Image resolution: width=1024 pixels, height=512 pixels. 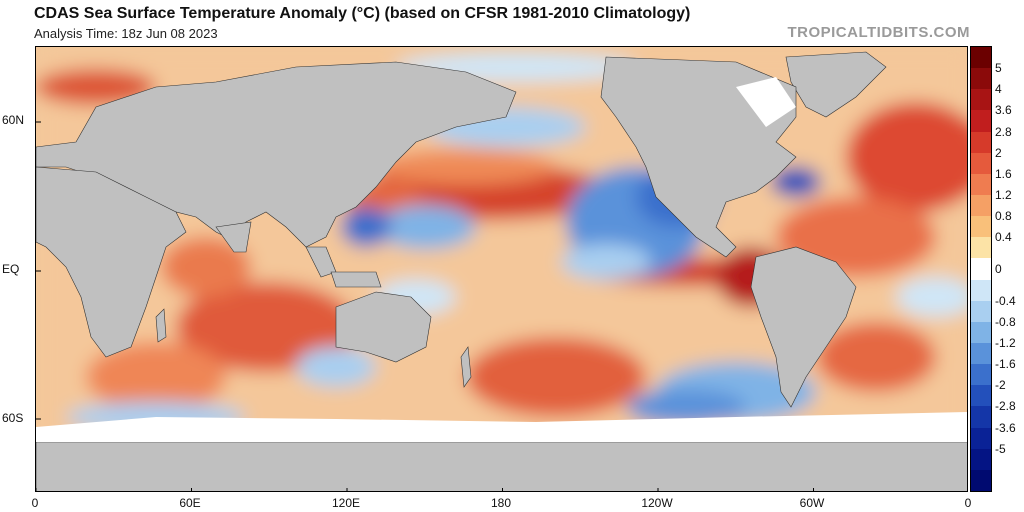 What do you see at coordinates (1003, 195) in the screenshot?
I see `colorbar-label: 1.2` at bounding box center [1003, 195].